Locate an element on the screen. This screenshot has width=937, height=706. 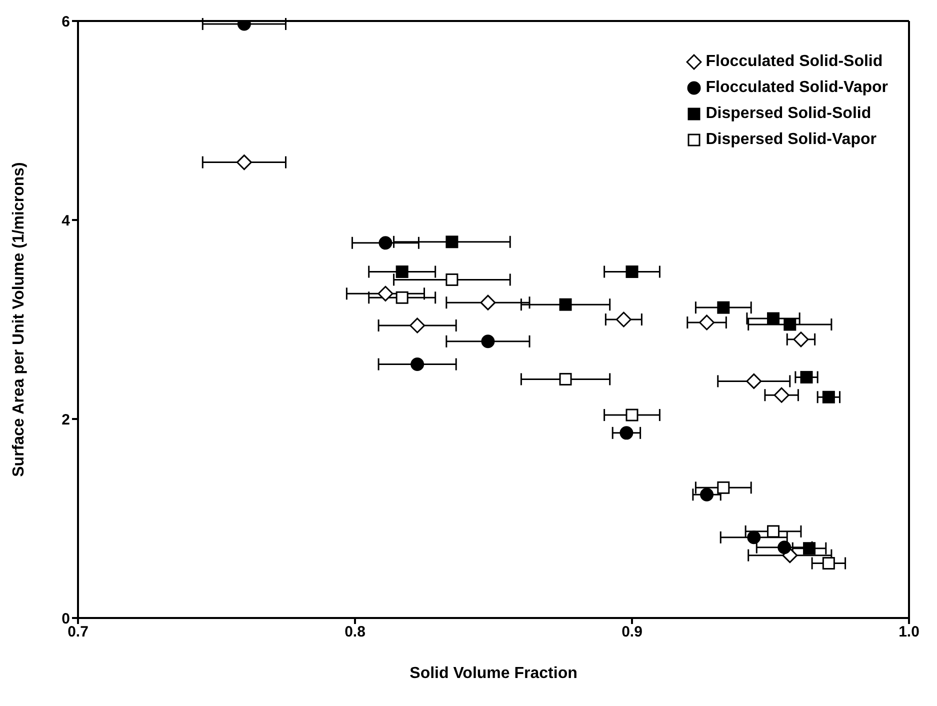
legend-label: Dispersed Solid-Vapor is located at coordinates (791, 140).